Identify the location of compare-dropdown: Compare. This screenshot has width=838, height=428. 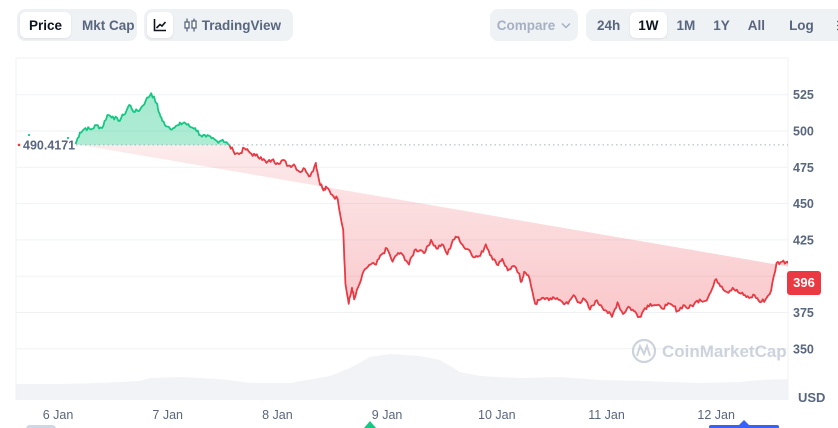
(534, 25).